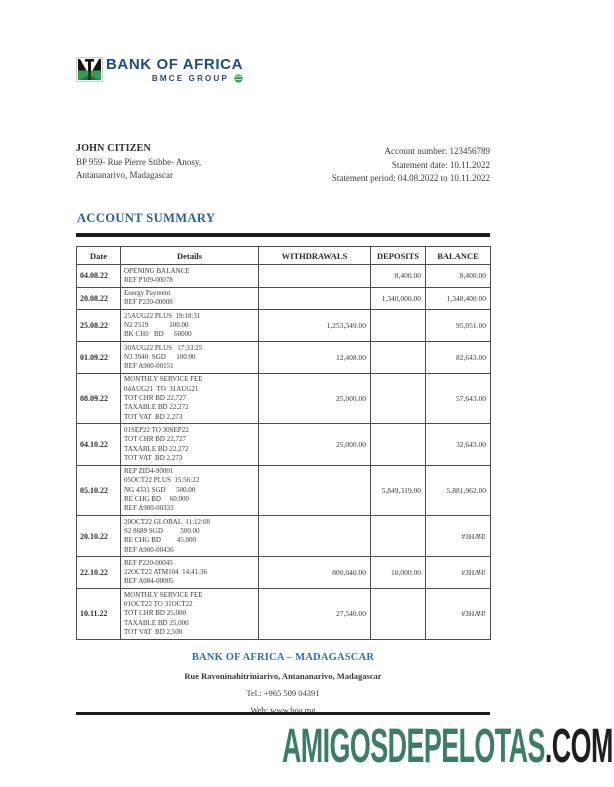 Image resolution: width=614 pixels, height=787 pixels. Describe the element at coordinates (98, 276) in the screenshot. I see `transaction-date: 04.08.22` at that location.